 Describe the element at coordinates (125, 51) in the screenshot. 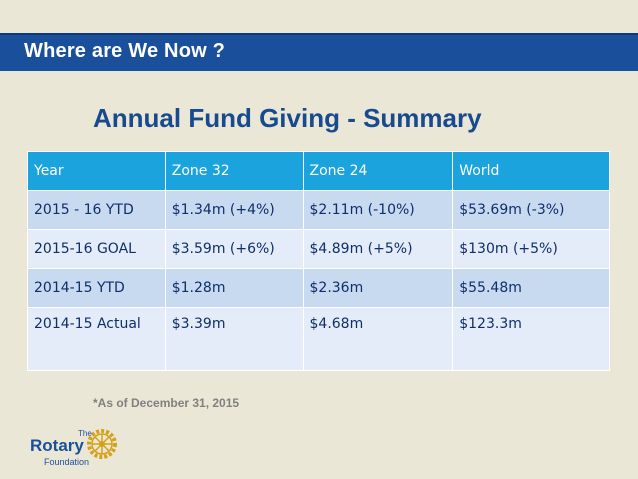

I see `slide-title: Where are We Now ?` at that location.